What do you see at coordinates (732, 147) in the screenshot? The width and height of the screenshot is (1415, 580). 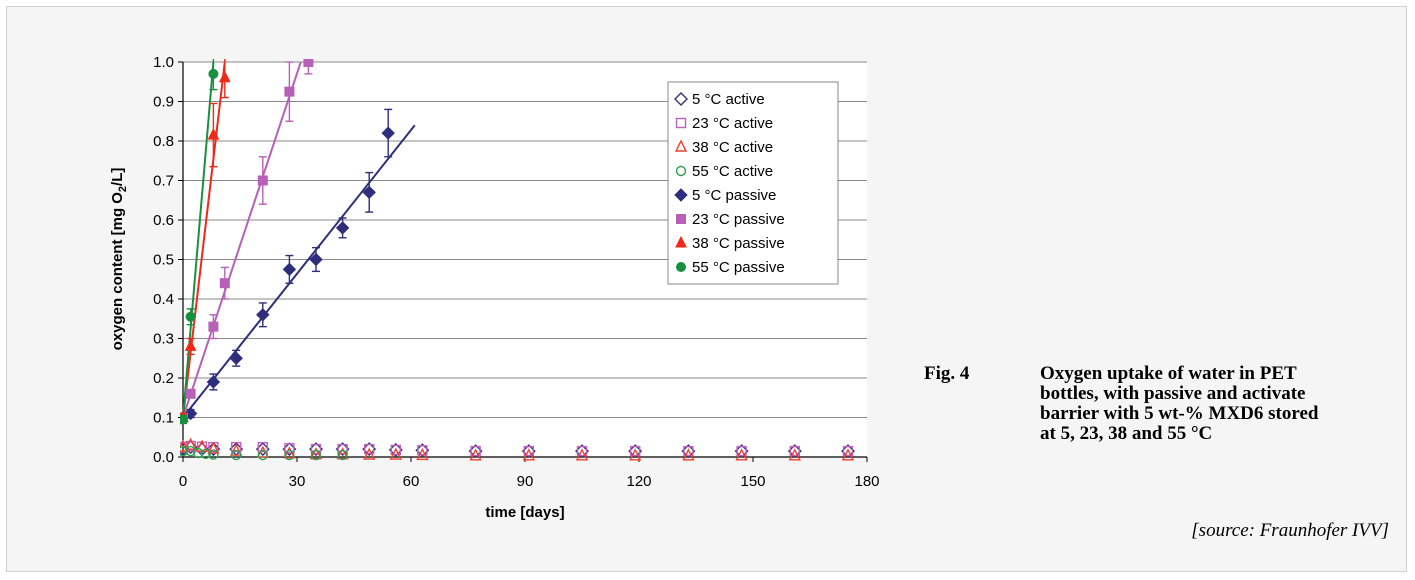 I see `legend-entry: 38 °C active` at bounding box center [732, 147].